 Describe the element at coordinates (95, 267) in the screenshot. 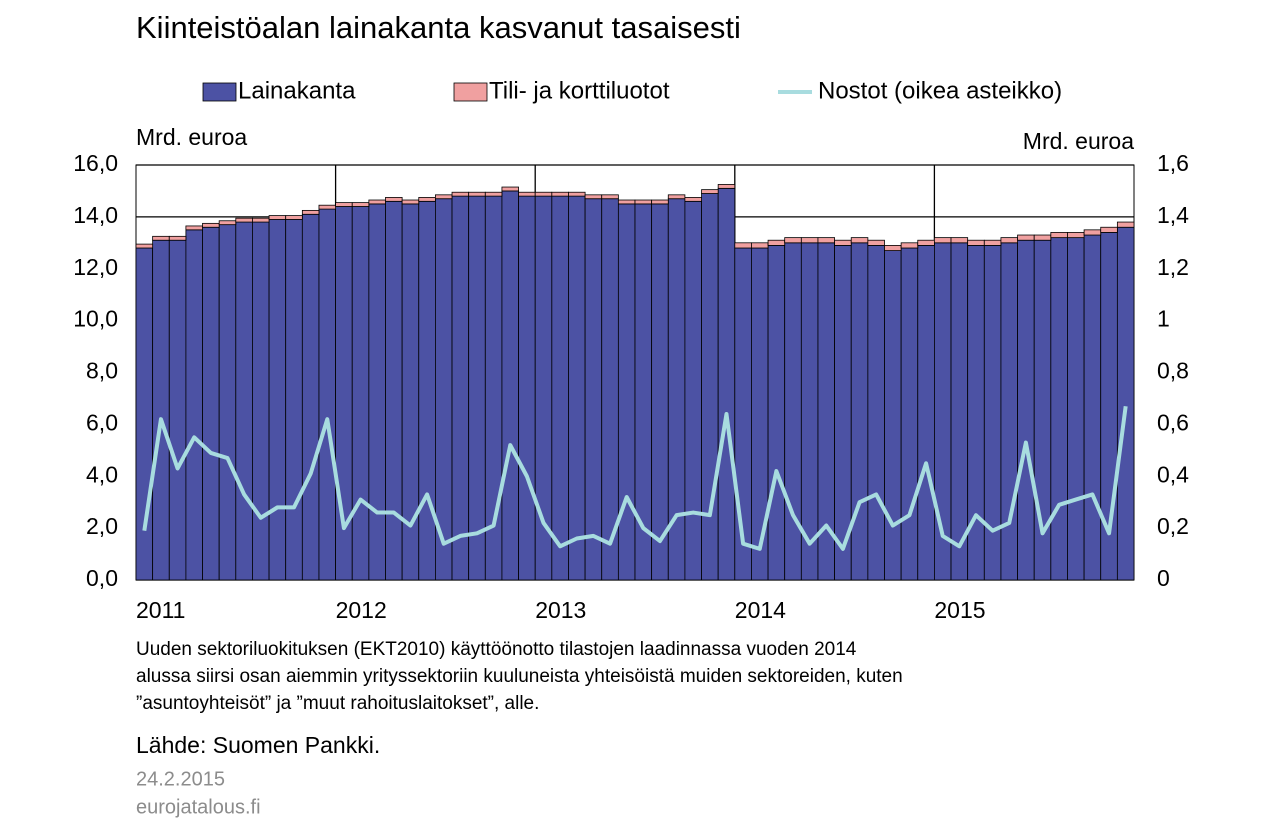

I see `y-tick-label: 12,0` at that location.